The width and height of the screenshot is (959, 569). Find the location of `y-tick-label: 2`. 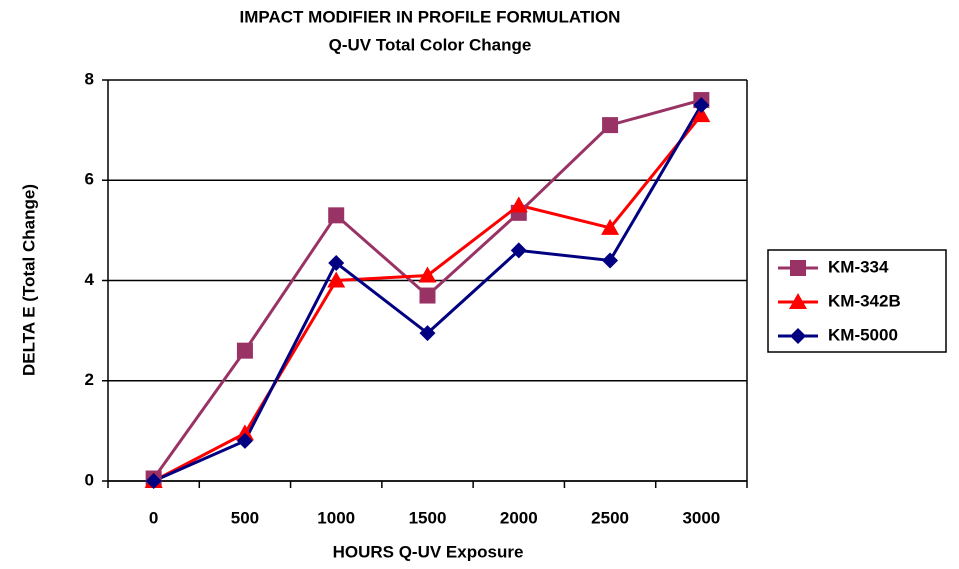

y-tick-label: 2 is located at coordinates (89, 379).